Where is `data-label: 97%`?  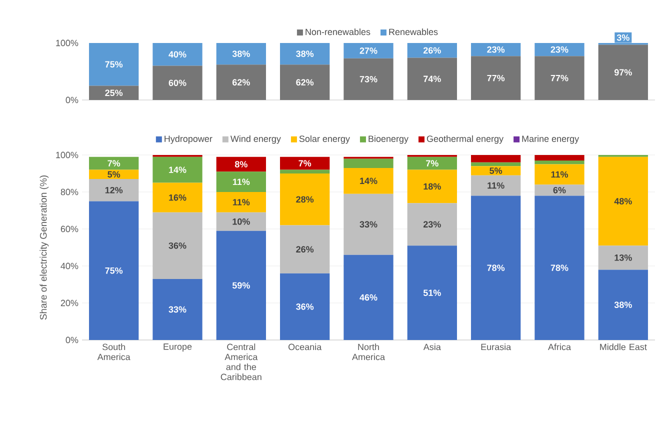
data-label: 97% is located at coordinates (623, 72).